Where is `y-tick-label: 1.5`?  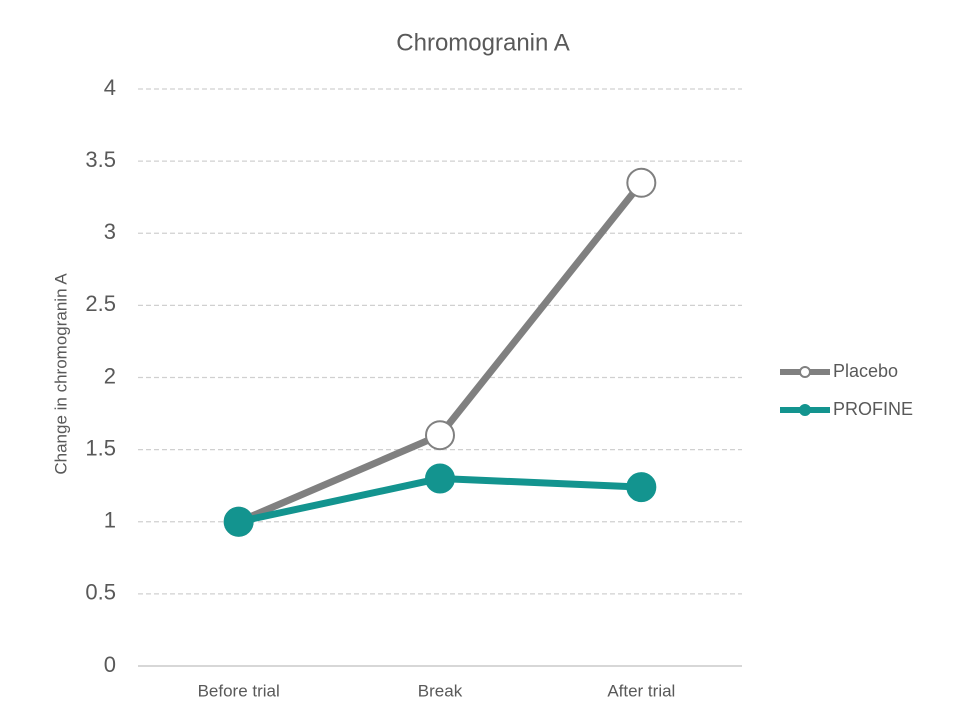
y-tick-label: 1.5 is located at coordinates (100, 447).